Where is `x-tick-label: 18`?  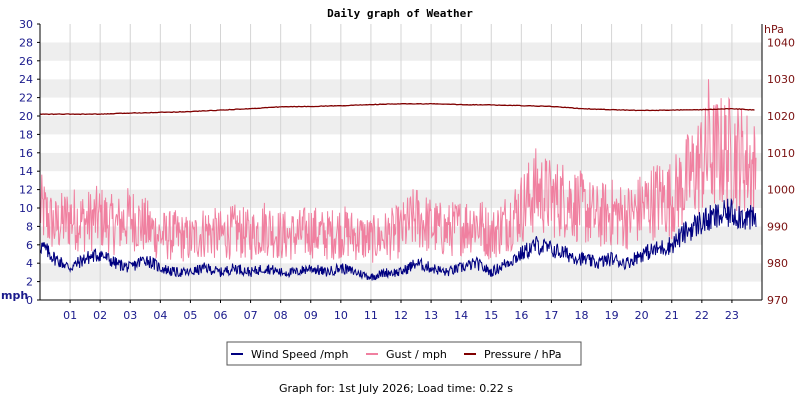 x-tick-label: 18 is located at coordinates (582, 315).